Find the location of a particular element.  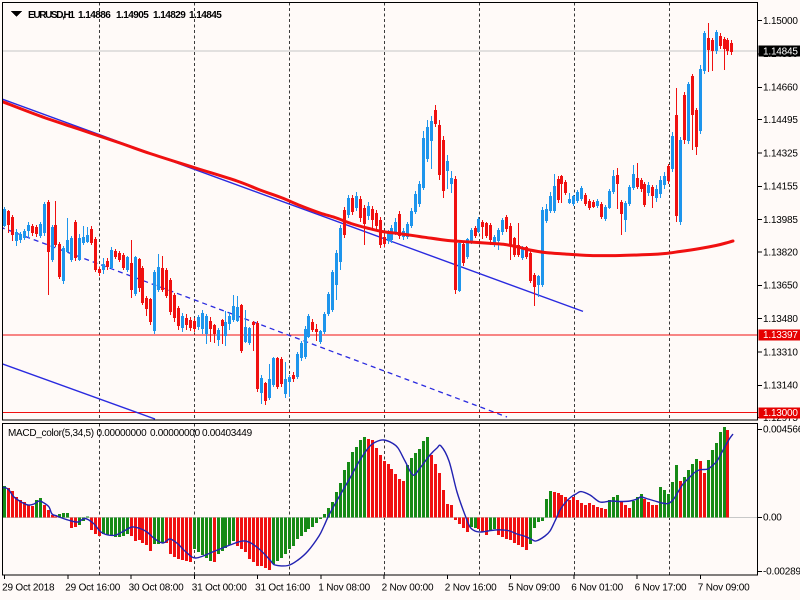

svg-text: 6 Nov 01:00 is located at coordinates (597, 588).